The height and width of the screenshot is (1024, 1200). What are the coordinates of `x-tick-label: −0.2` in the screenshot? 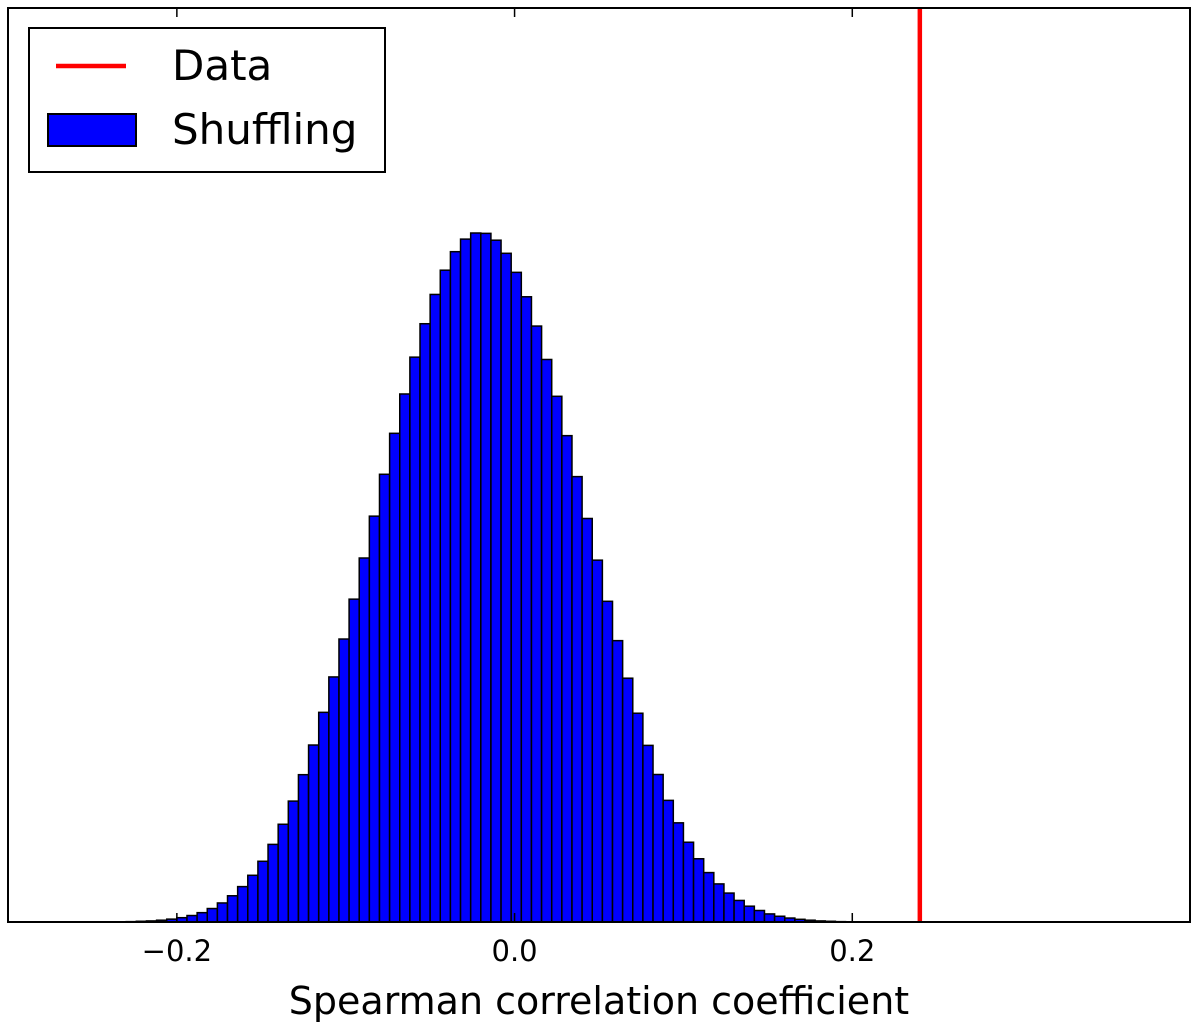 It's located at (177, 951).